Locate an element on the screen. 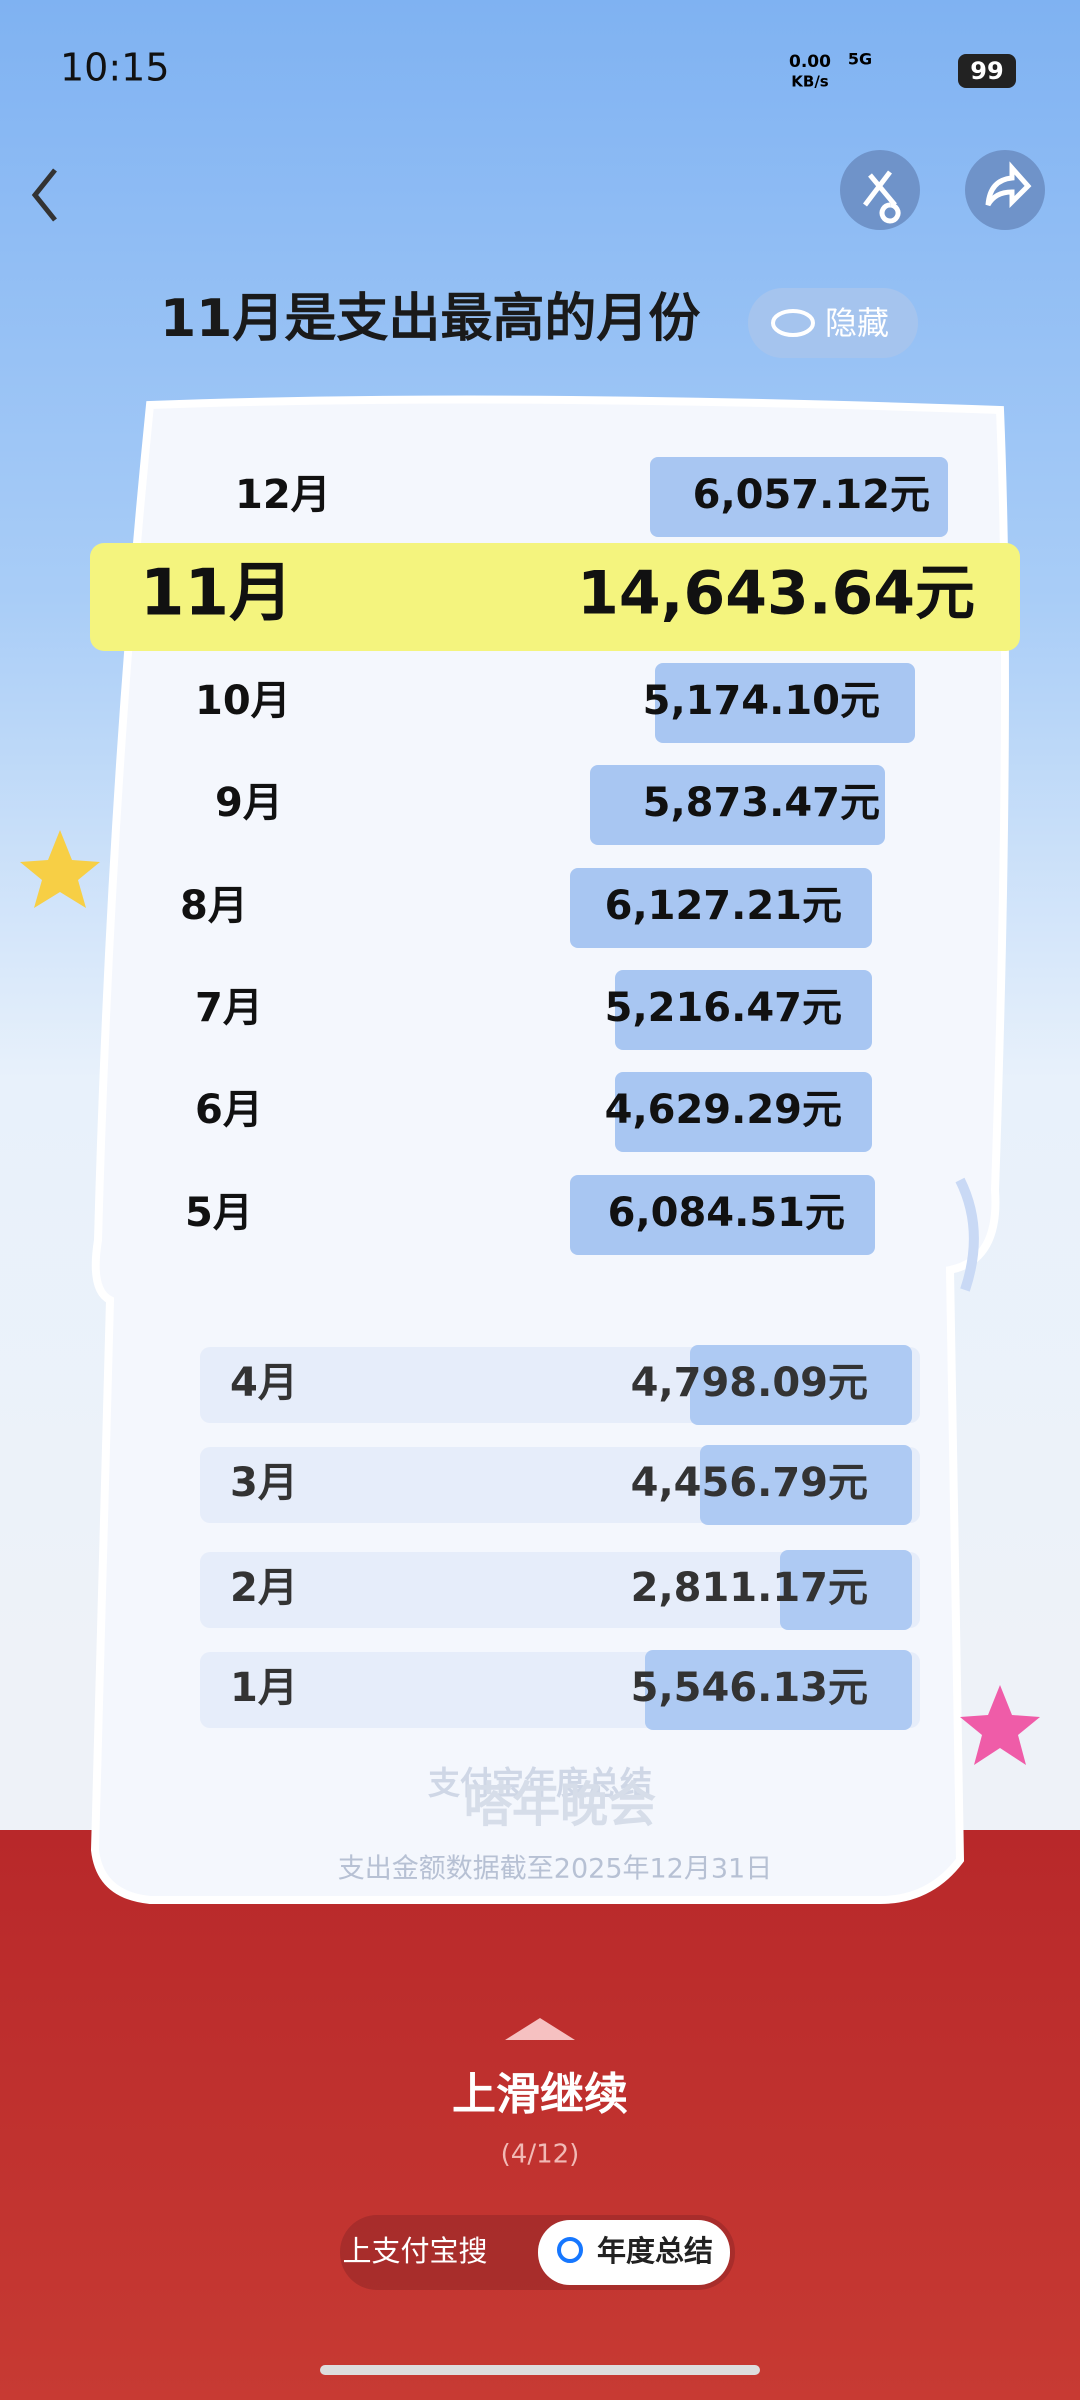 The height and width of the screenshot is (2400, 1080). amount-label: 4,798.09元 is located at coordinates (749, 1383).